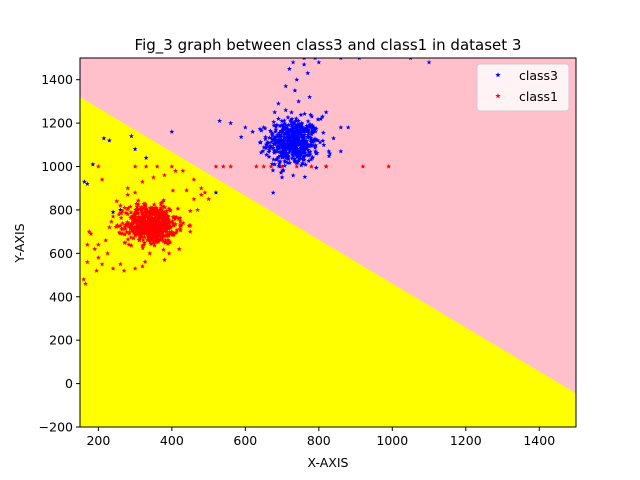  I want to click on series-class1, so click(236, 224).